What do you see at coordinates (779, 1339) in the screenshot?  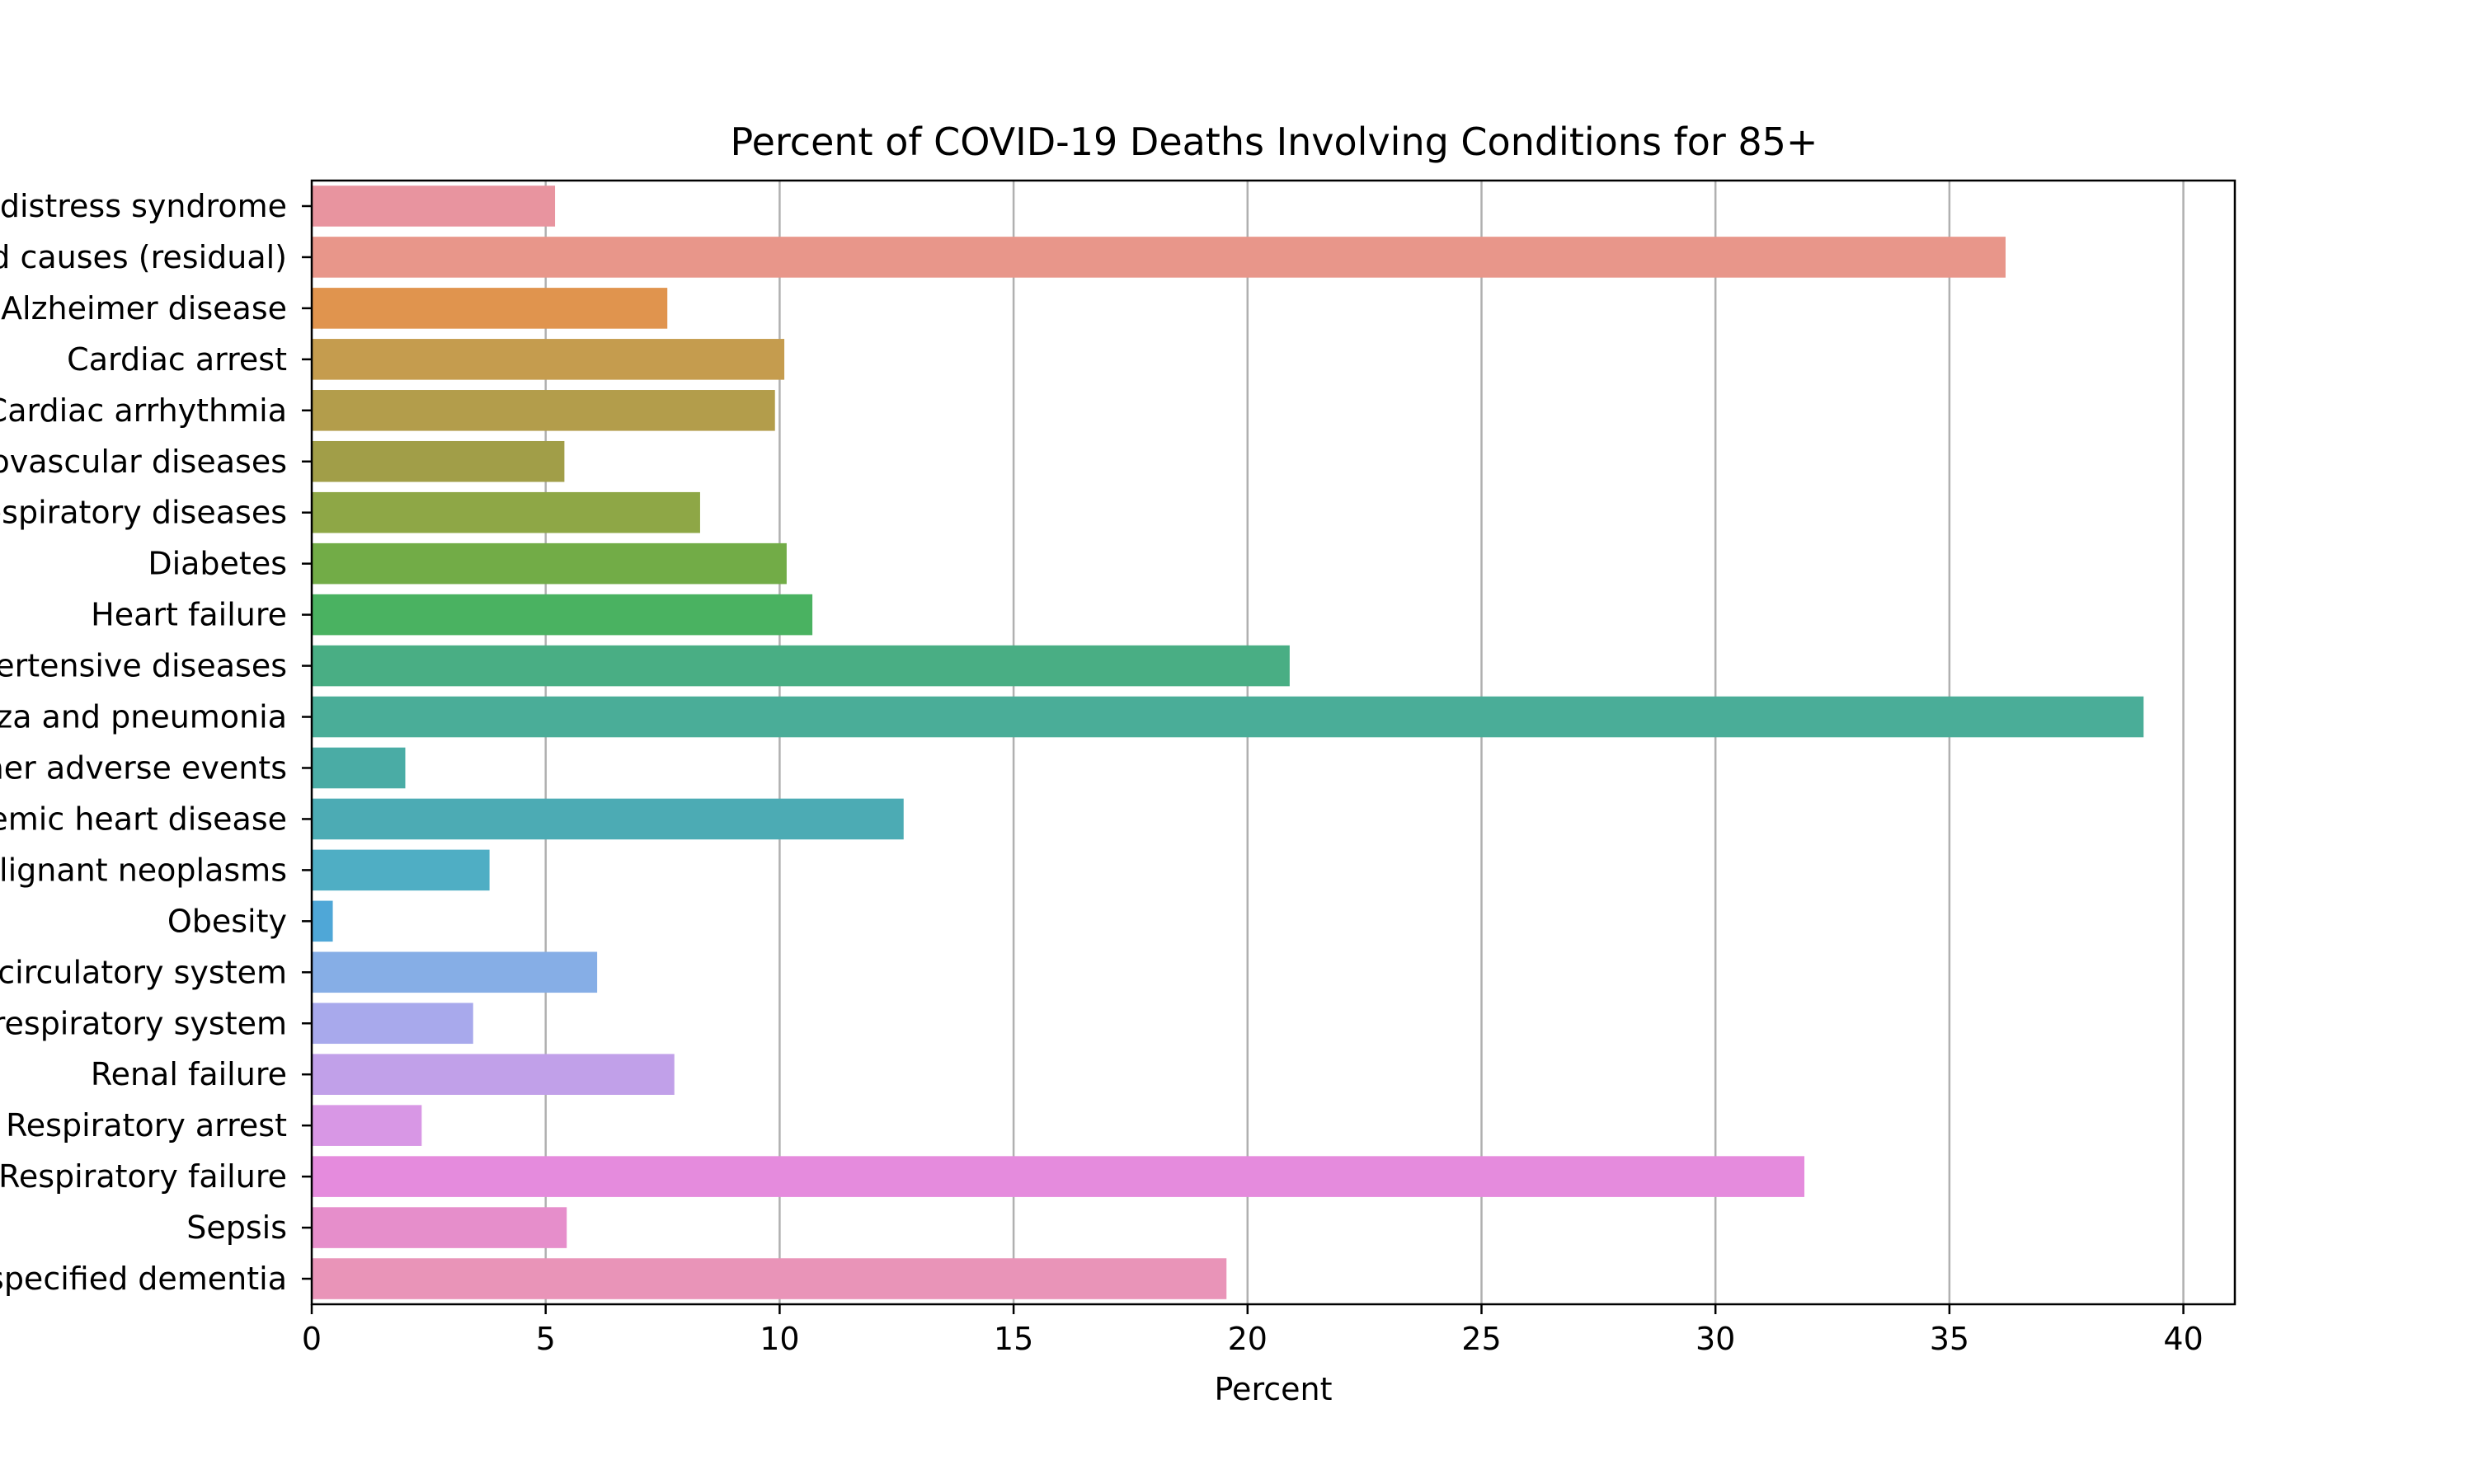 I see `x-tick-label: 10` at bounding box center [779, 1339].